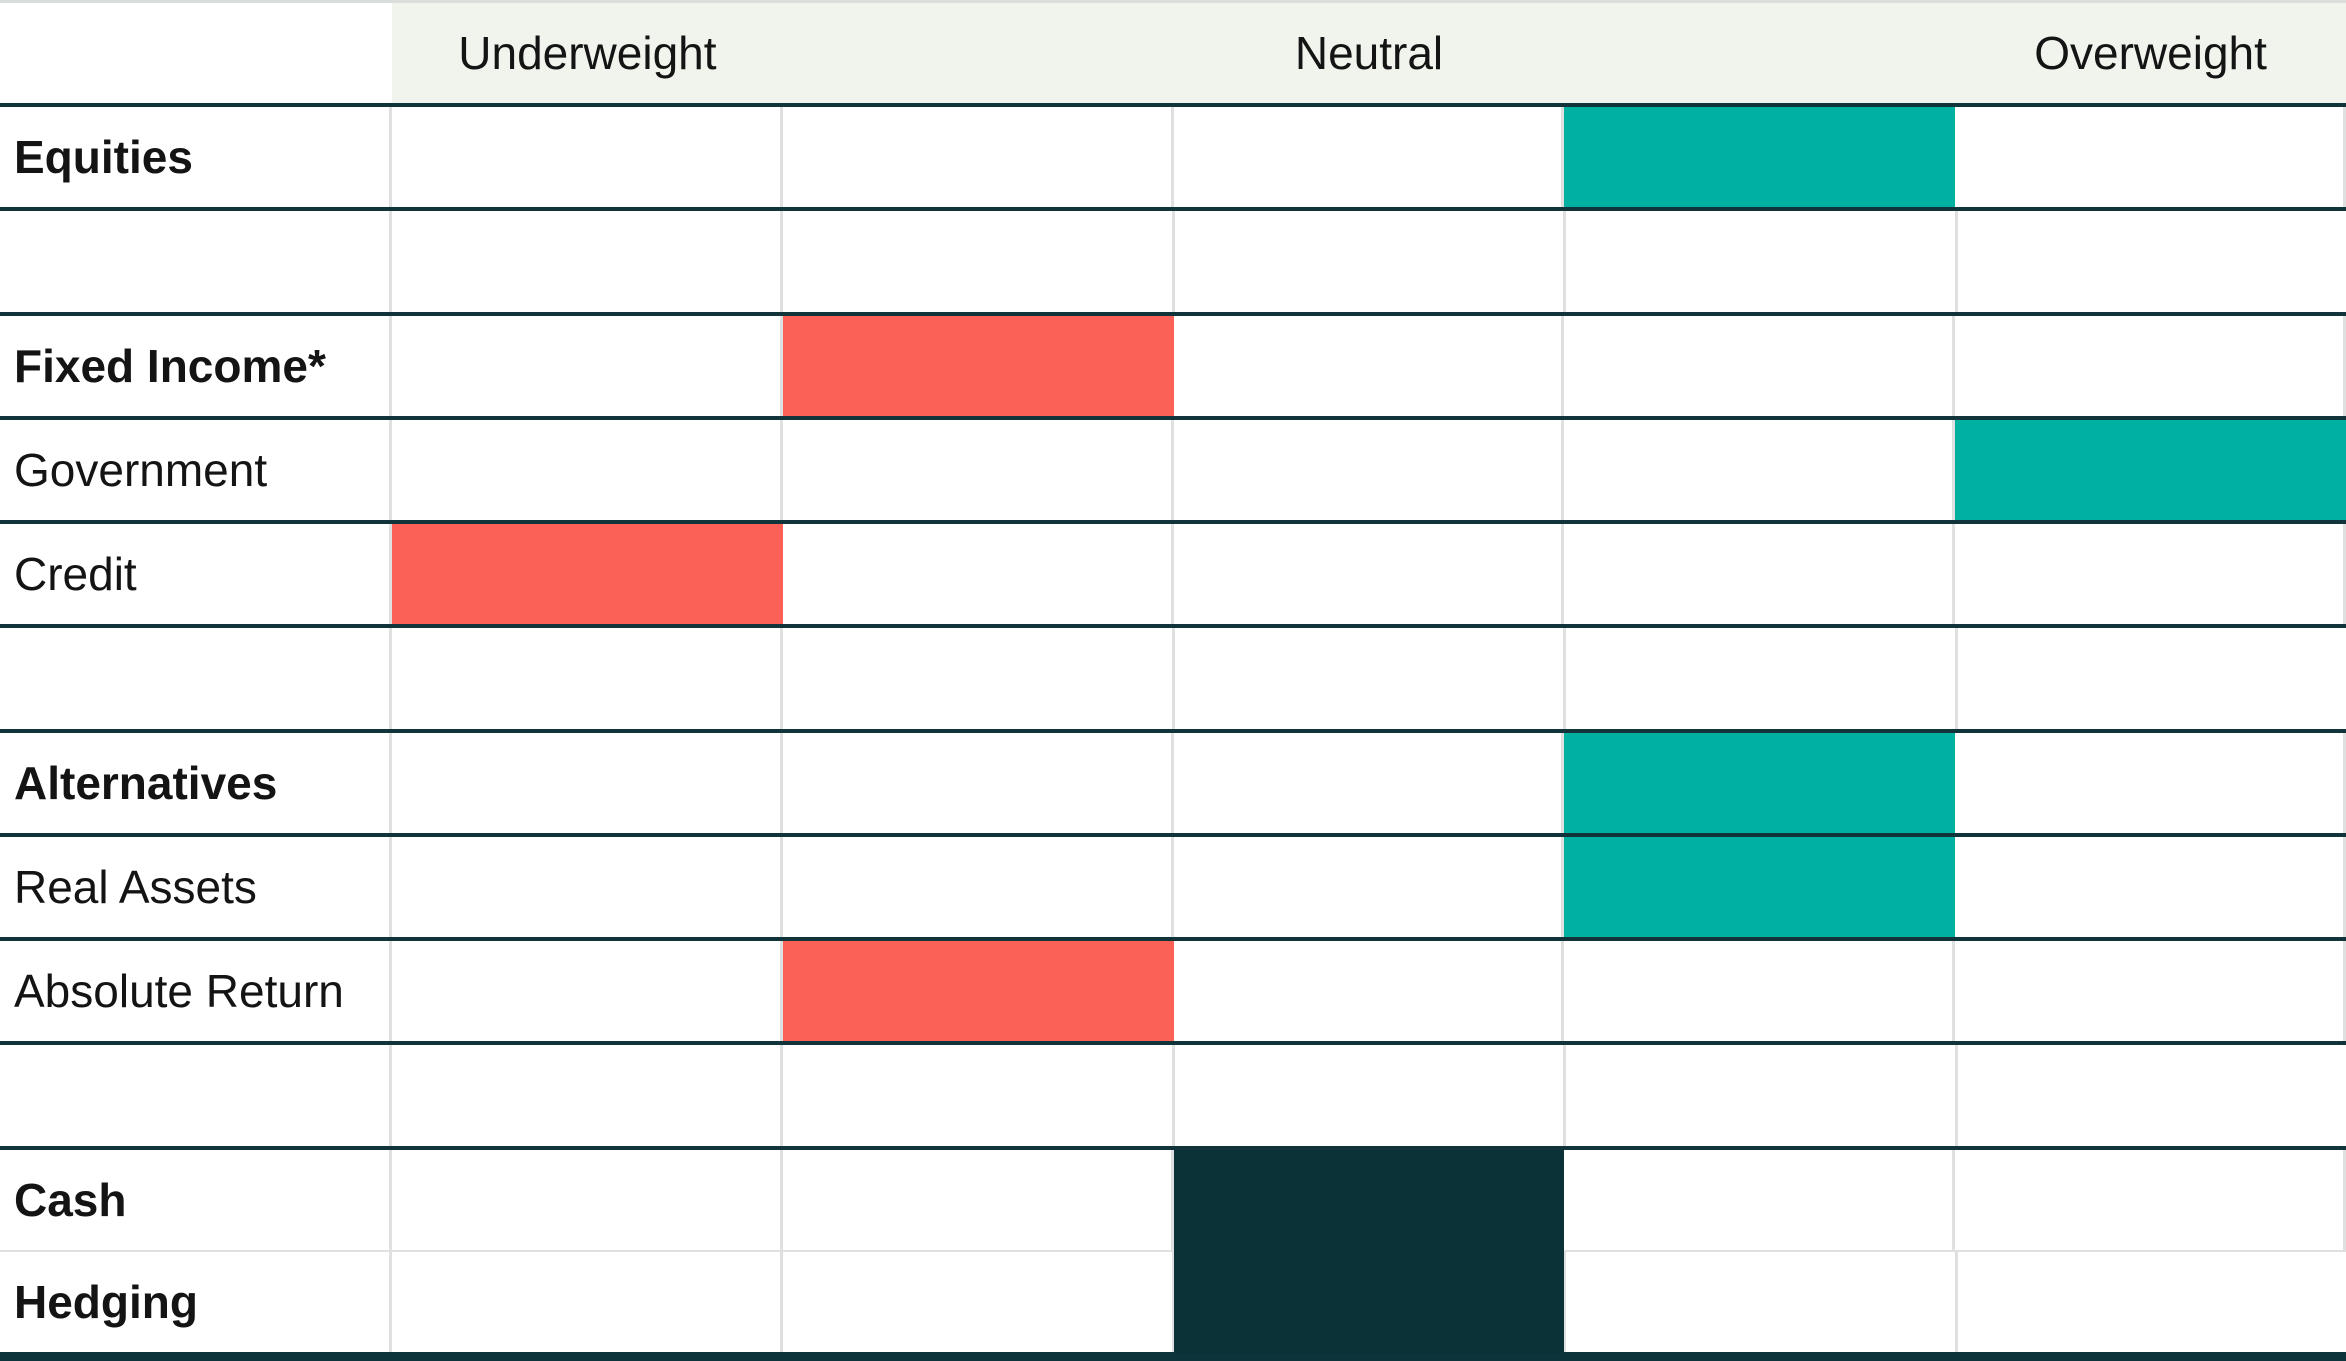 The image size is (2346, 1361). What do you see at coordinates (135, 886) in the screenshot?
I see `row-label: Real Assets` at bounding box center [135, 886].